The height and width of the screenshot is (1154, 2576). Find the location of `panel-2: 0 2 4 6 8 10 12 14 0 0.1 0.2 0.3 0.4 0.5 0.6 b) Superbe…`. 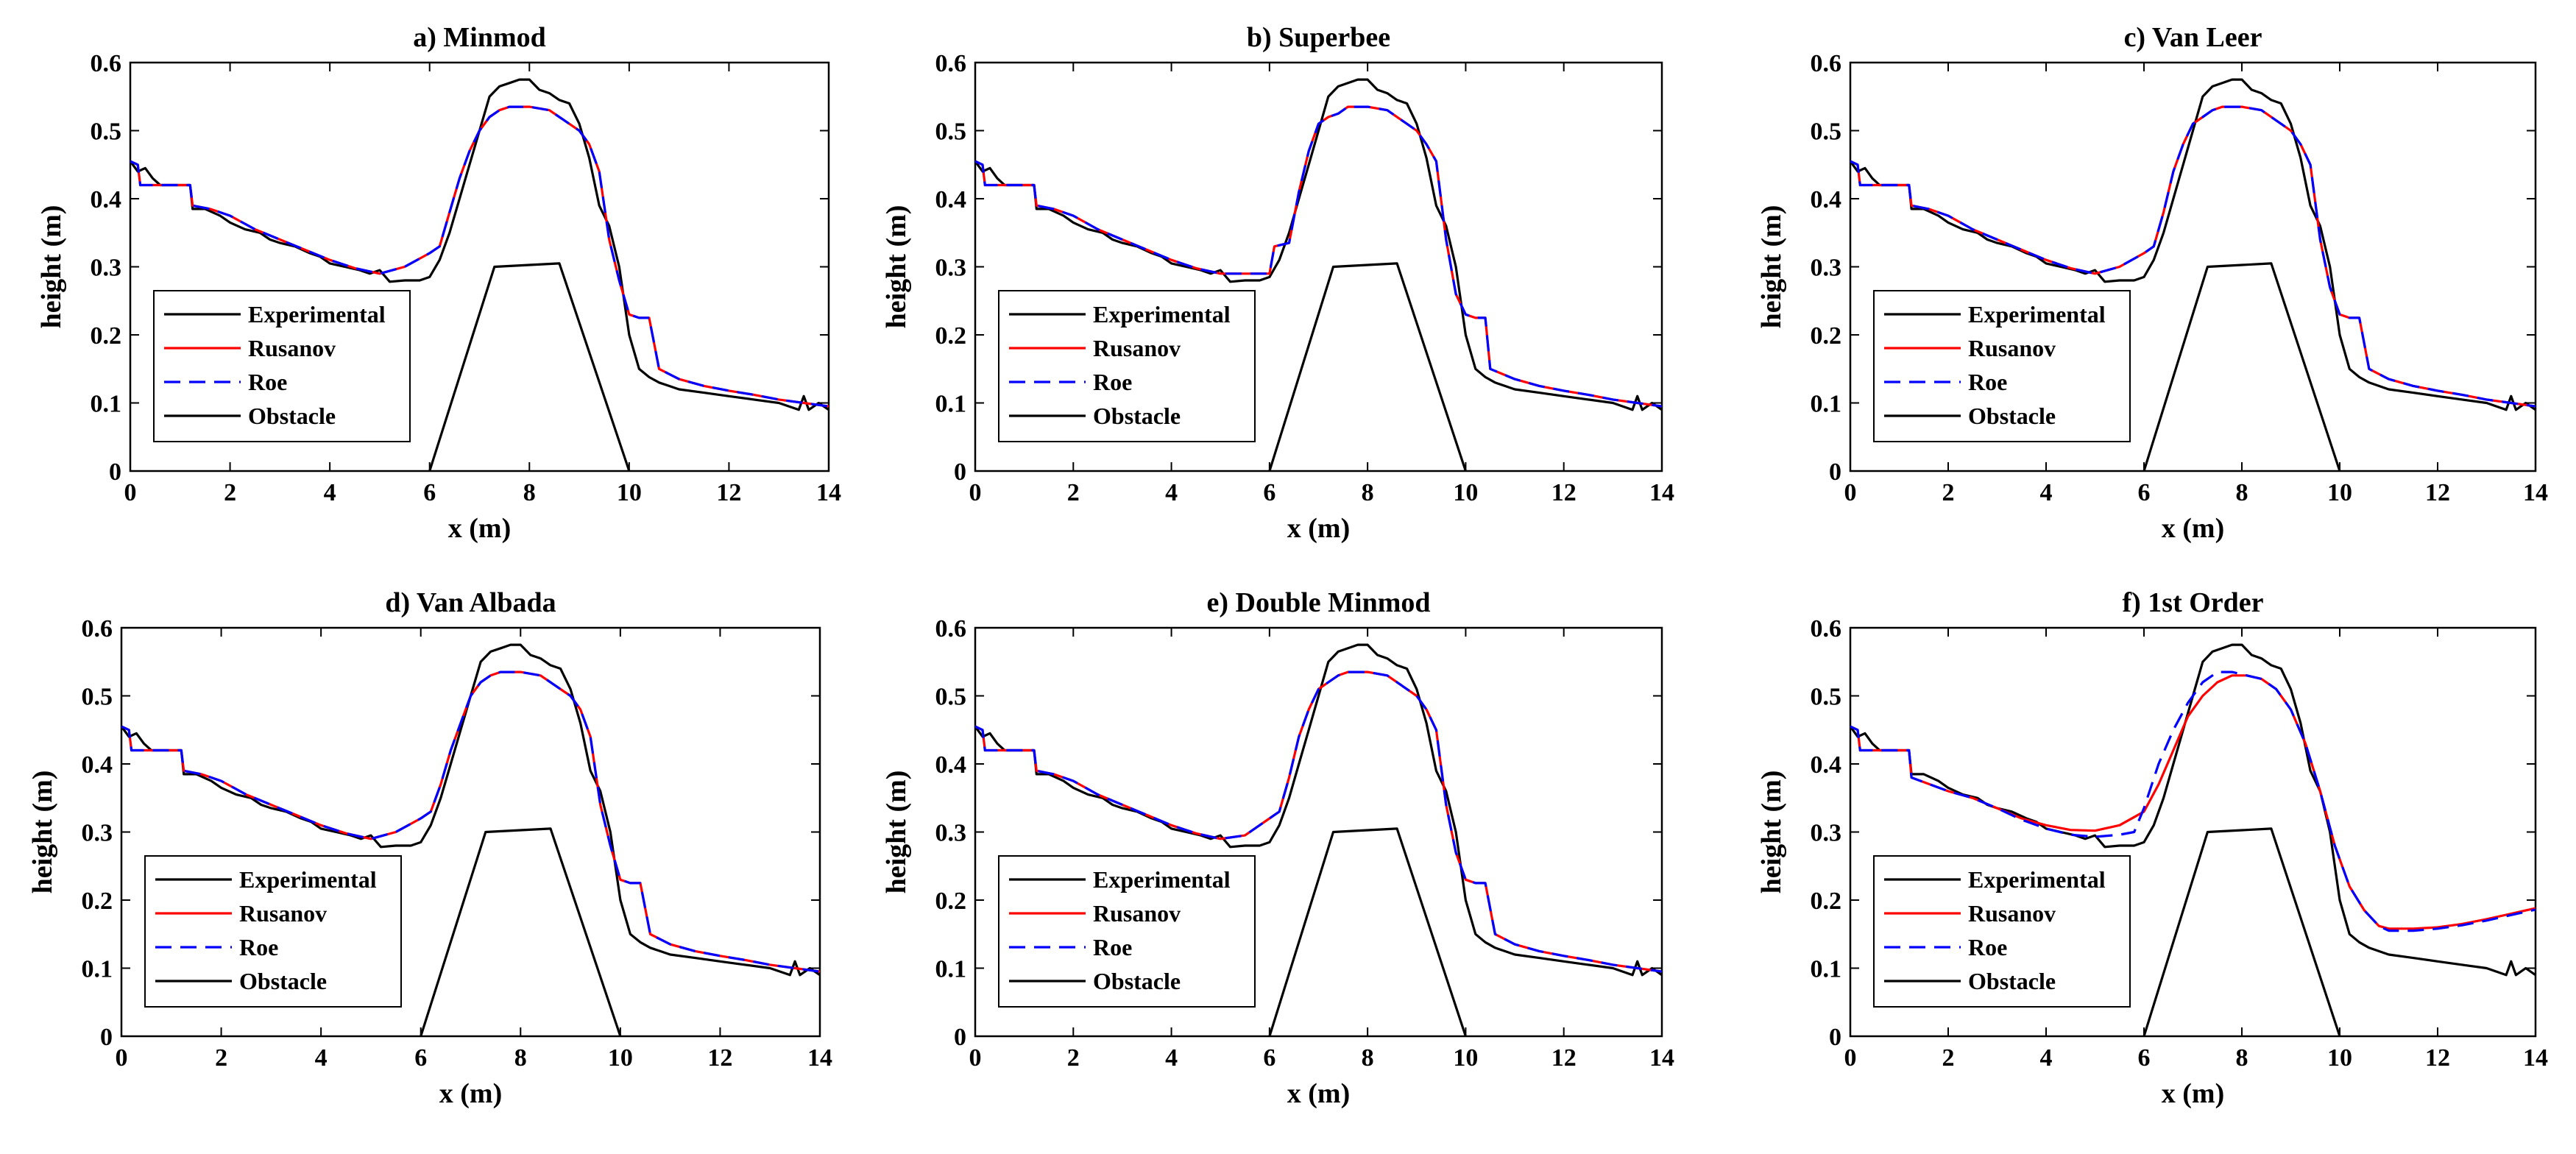

panel-2: 0 2 4 6 8 10 12 14 0 0.1 0.2 0.3 0.4 0.5 0.6 b) Superbe… is located at coordinates (1277, 283).